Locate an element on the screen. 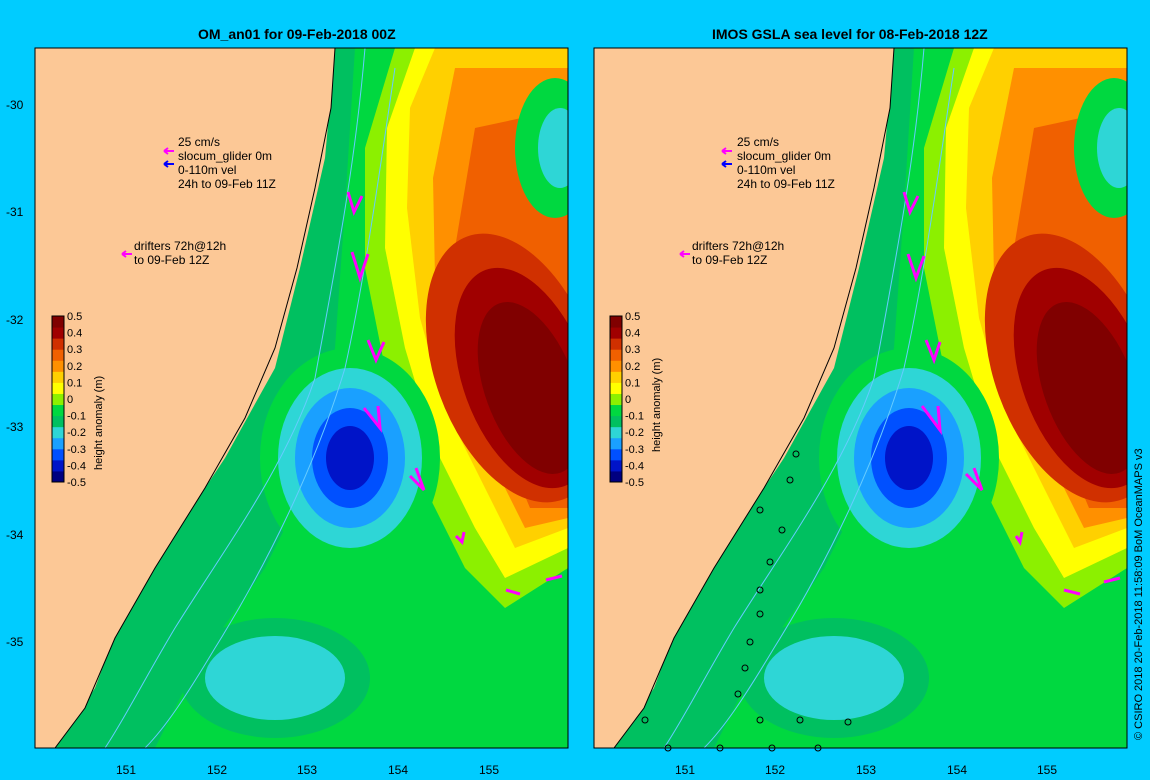  lat-ticks: -30 -31 -32 -33 -34 -35 is located at coordinates (15, 373).